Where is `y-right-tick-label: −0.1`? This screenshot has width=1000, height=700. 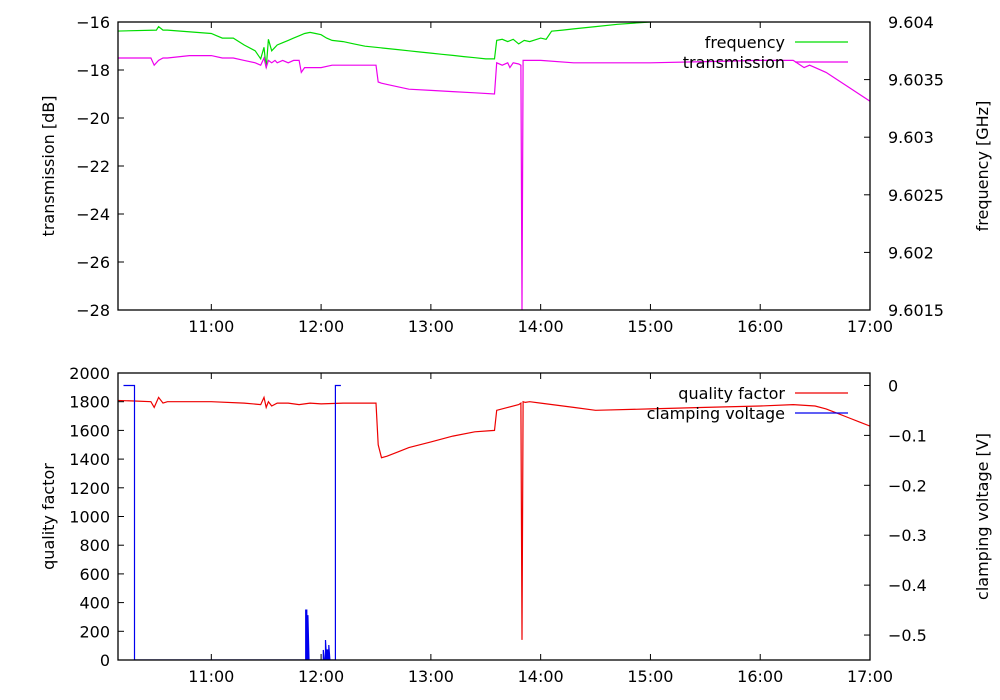
y-right-tick-label: −0.1 is located at coordinates (907, 435).